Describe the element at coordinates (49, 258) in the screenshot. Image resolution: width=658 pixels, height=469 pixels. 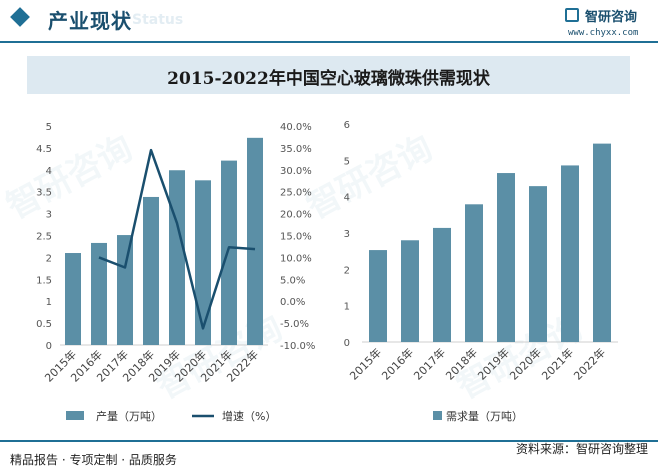
I see `left-y-tick-label: 2` at that location.